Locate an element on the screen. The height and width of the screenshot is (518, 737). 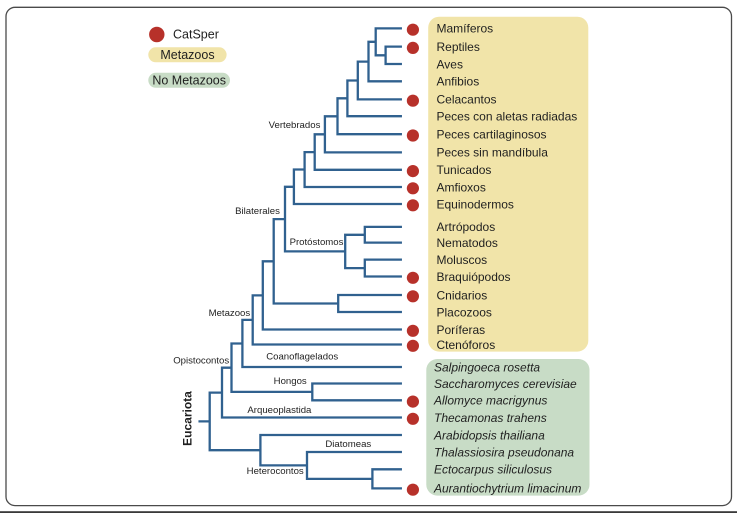
svg-text: Protóstomos is located at coordinates (317, 242).